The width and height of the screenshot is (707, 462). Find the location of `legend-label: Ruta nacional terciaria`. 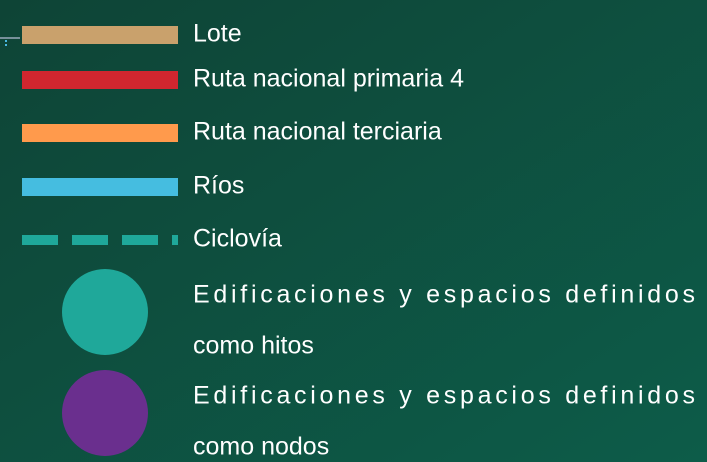

legend-label: Ruta nacional terciaria is located at coordinates (317, 132).